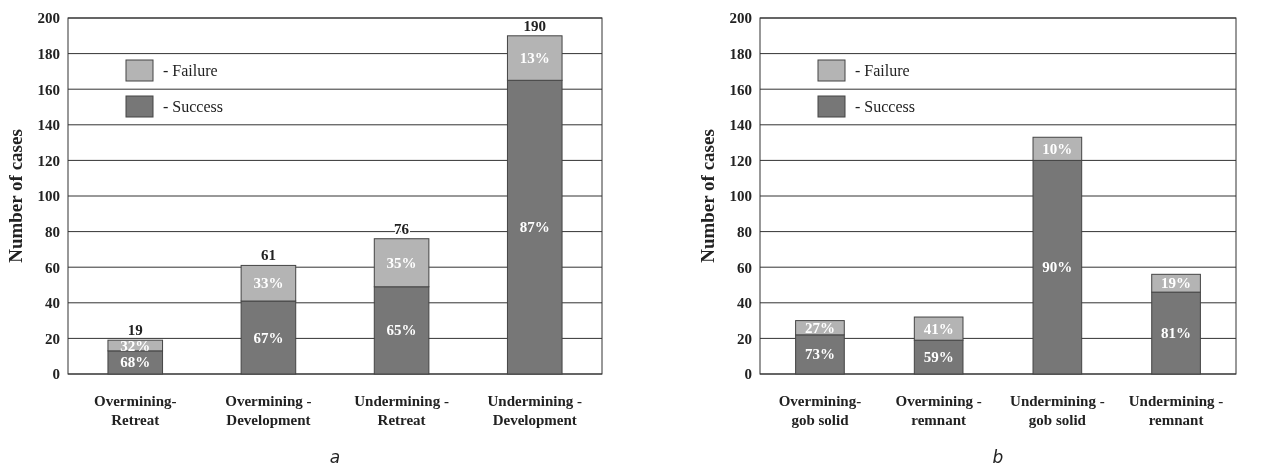 The image size is (1272, 471). What do you see at coordinates (135, 410) in the screenshot?
I see `x-tick-label: Overmining-Retreat` at bounding box center [135, 410].